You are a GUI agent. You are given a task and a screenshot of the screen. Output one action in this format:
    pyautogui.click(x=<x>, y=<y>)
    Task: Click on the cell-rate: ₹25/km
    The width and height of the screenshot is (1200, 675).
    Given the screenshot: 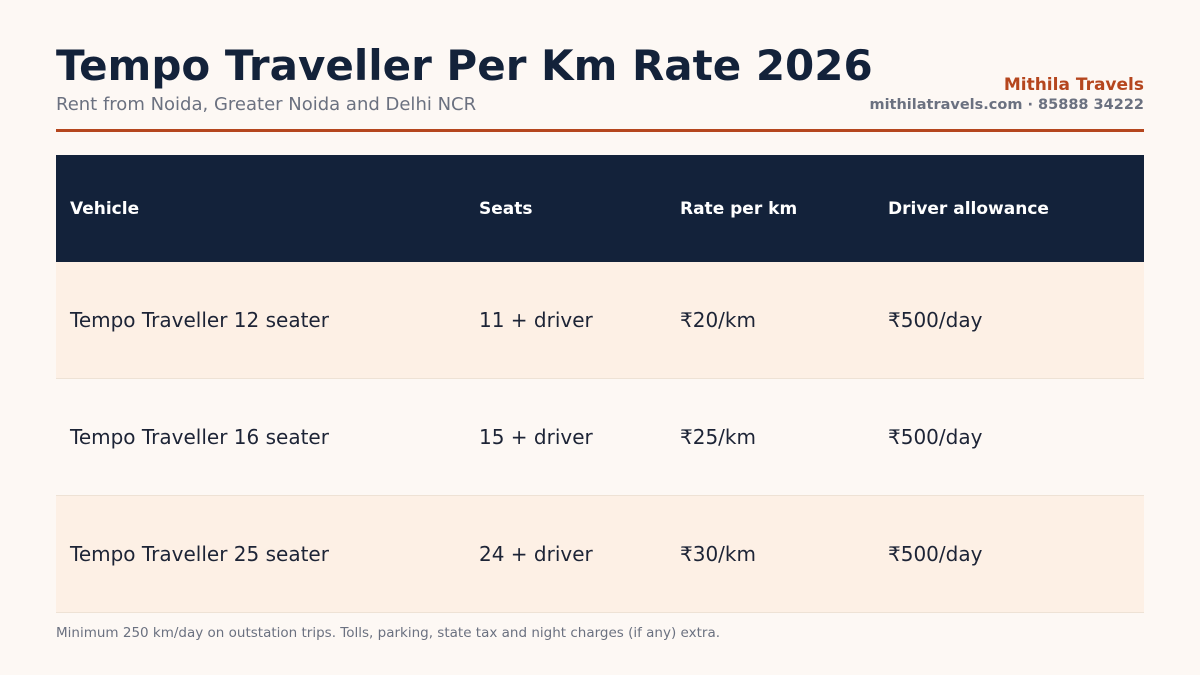 What is the action you would take?
    pyautogui.click(x=770, y=437)
    